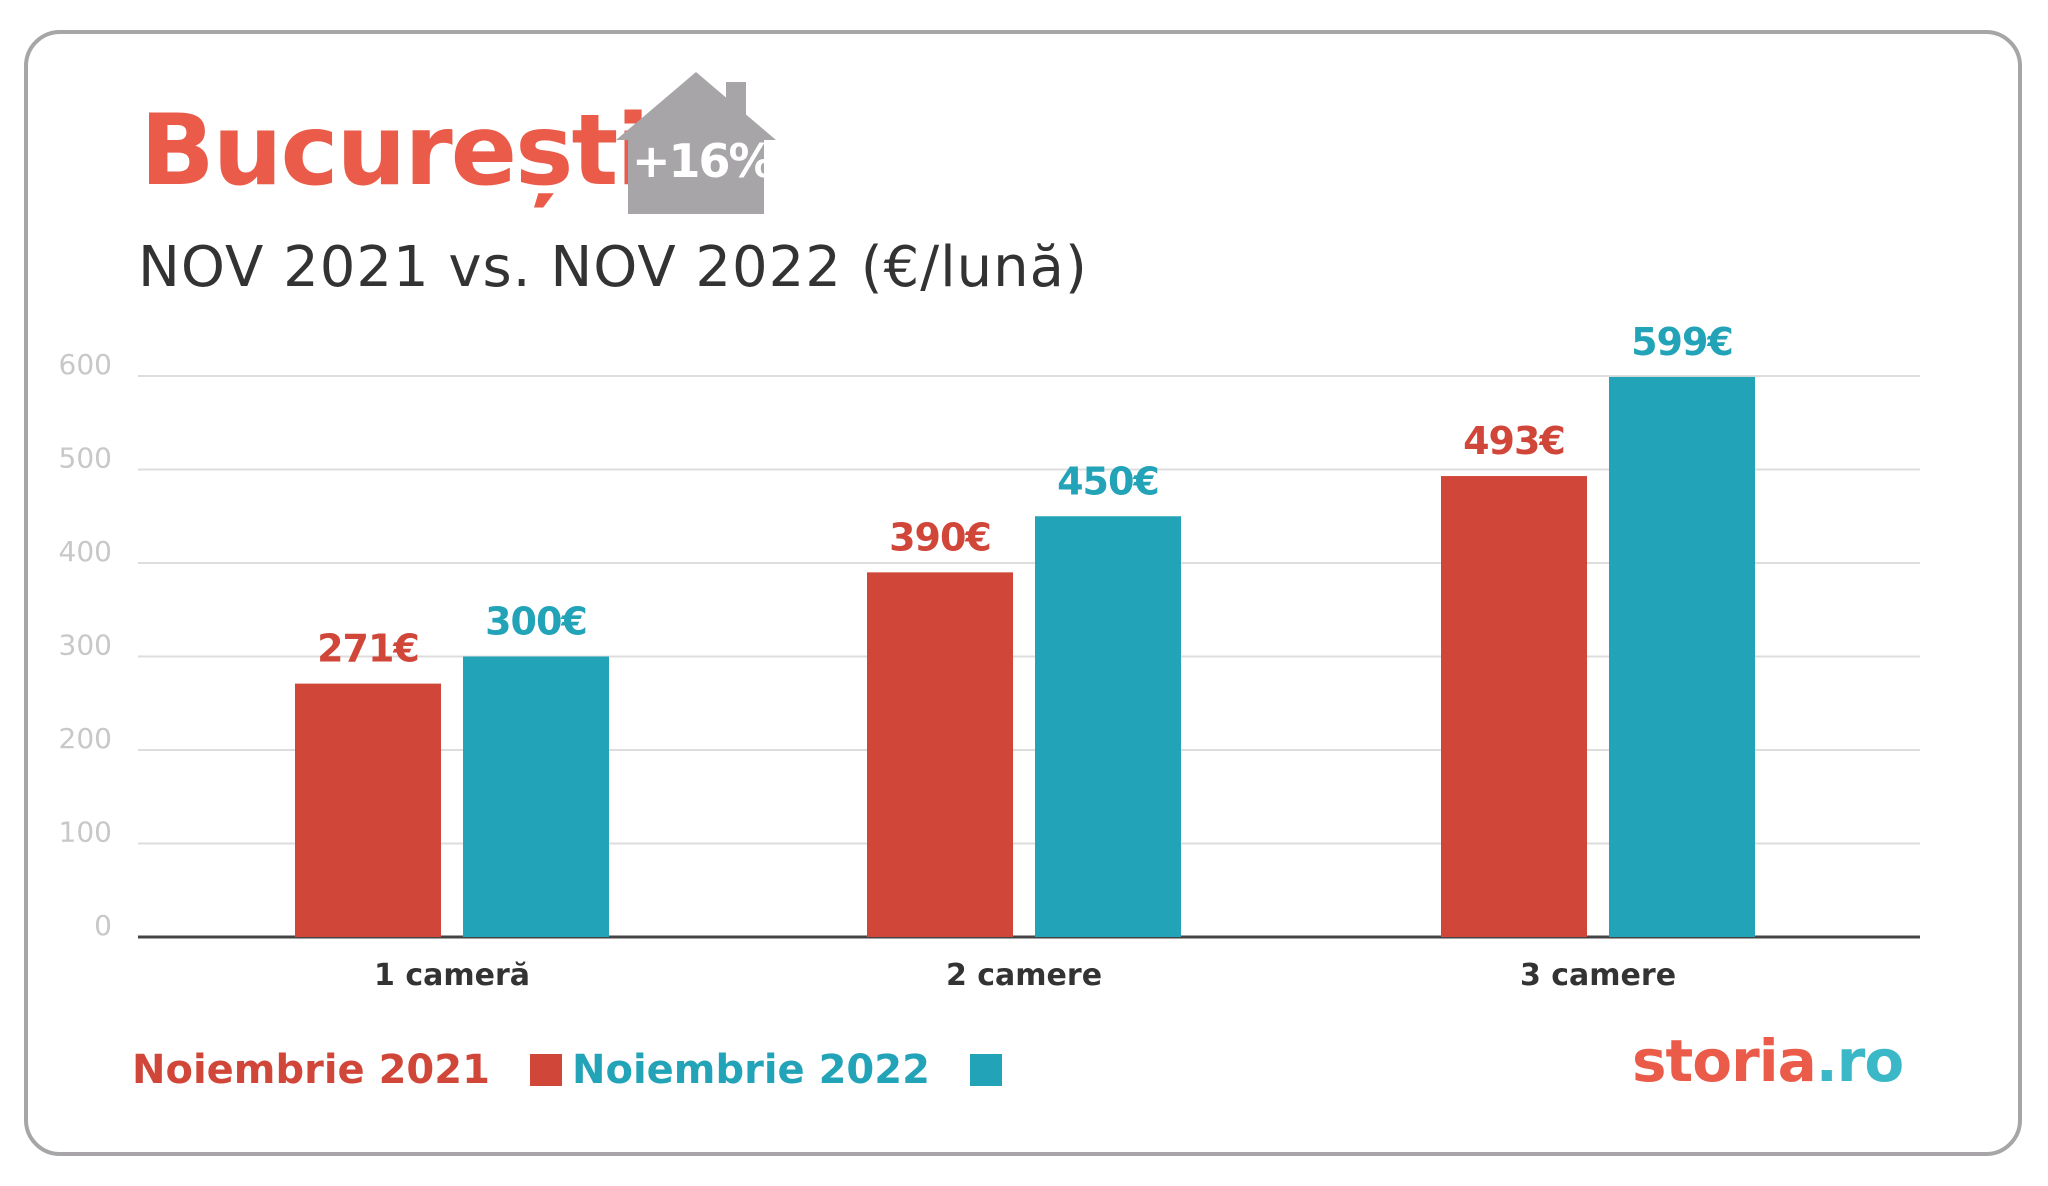 Image resolution: width=2048 pixels, height=1186 pixels. I want to click on legend-swatch-2022, so click(985, 1070).